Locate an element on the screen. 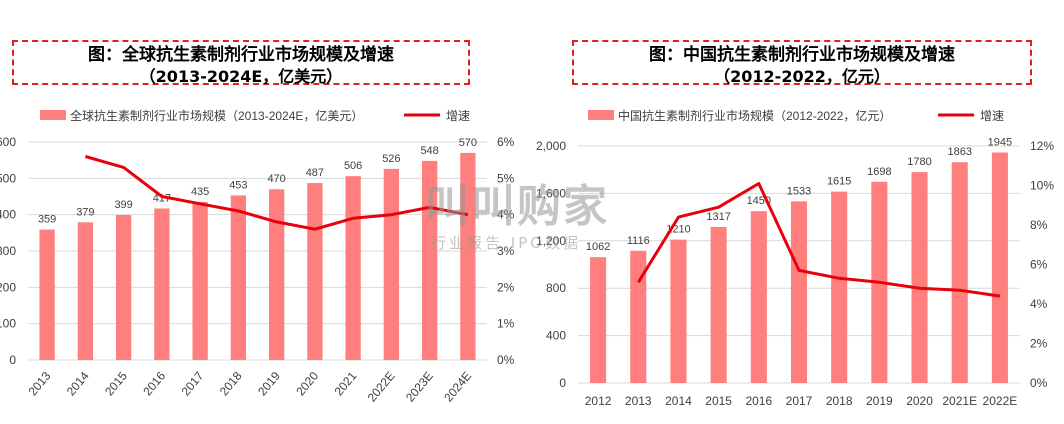  left-bar-value-label: 379 is located at coordinates (85, 212).